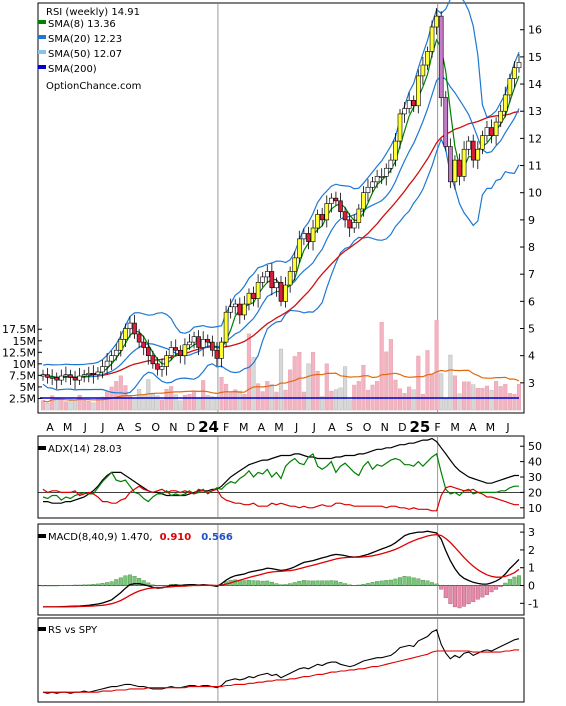 The height and width of the screenshot is (706, 566). Describe the element at coordinates (531, 247) in the screenshot. I see `price-tick-label: 8` at that location.